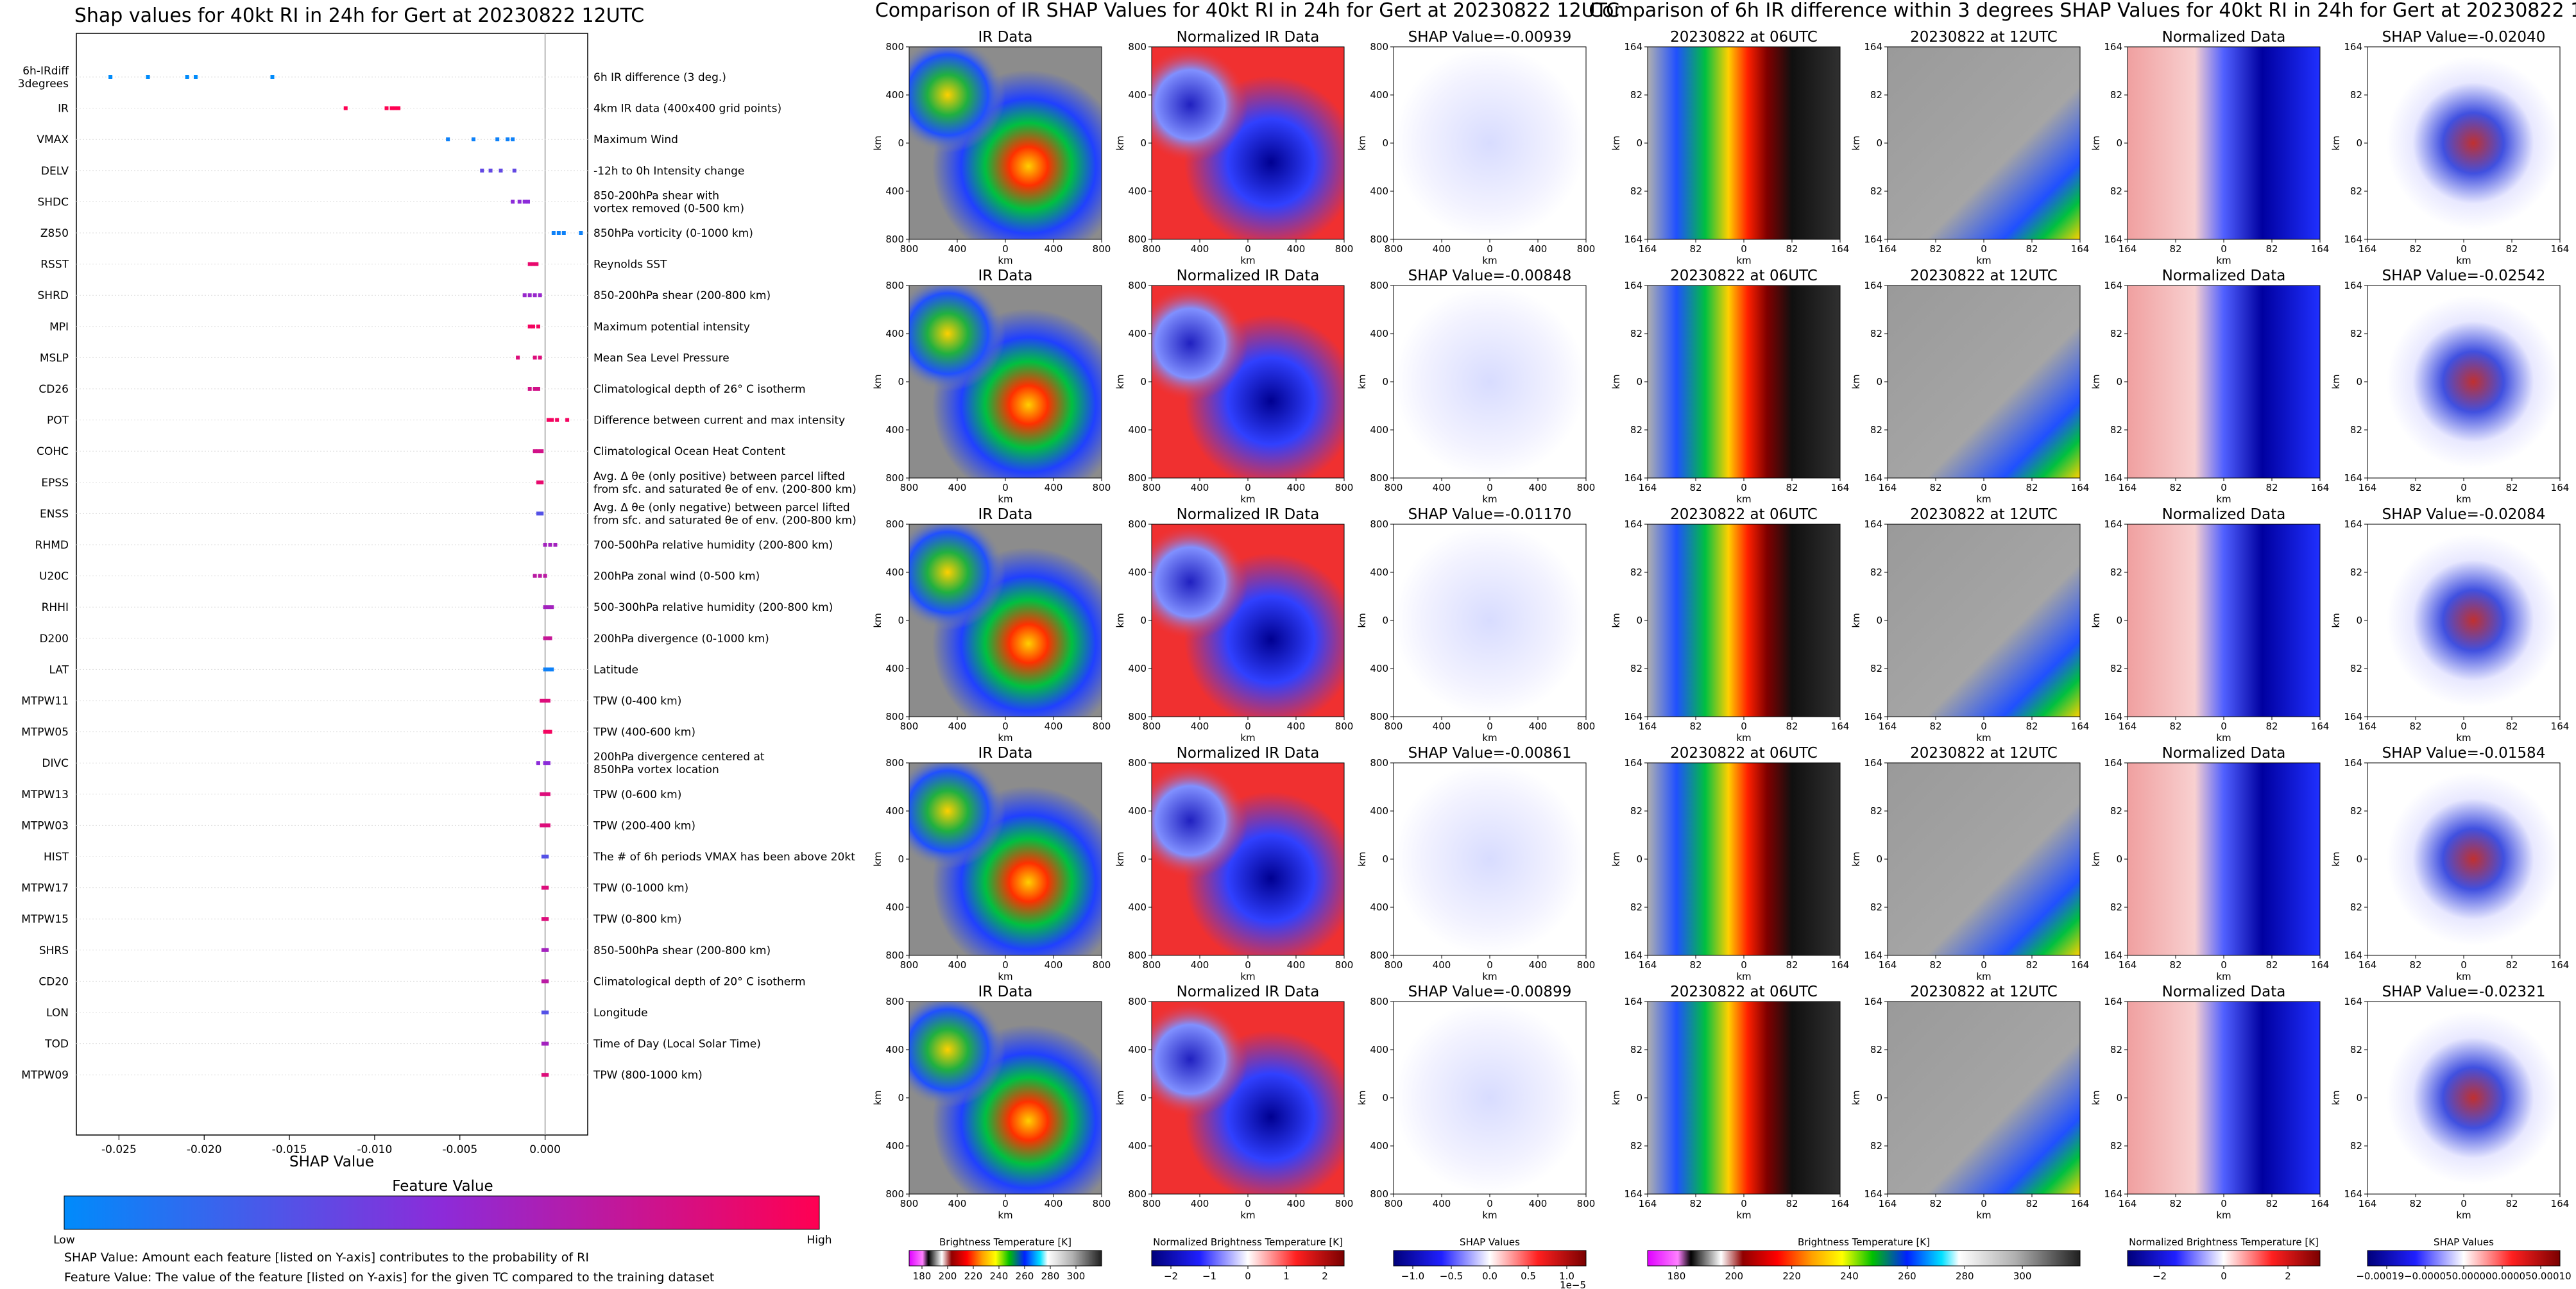 The width and height of the screenshot is (2576, 1289). What do you see at coordinates (45, 702) in the screenshot?
I see `feature-label: MTPW11` at bounding box center [45, 702].